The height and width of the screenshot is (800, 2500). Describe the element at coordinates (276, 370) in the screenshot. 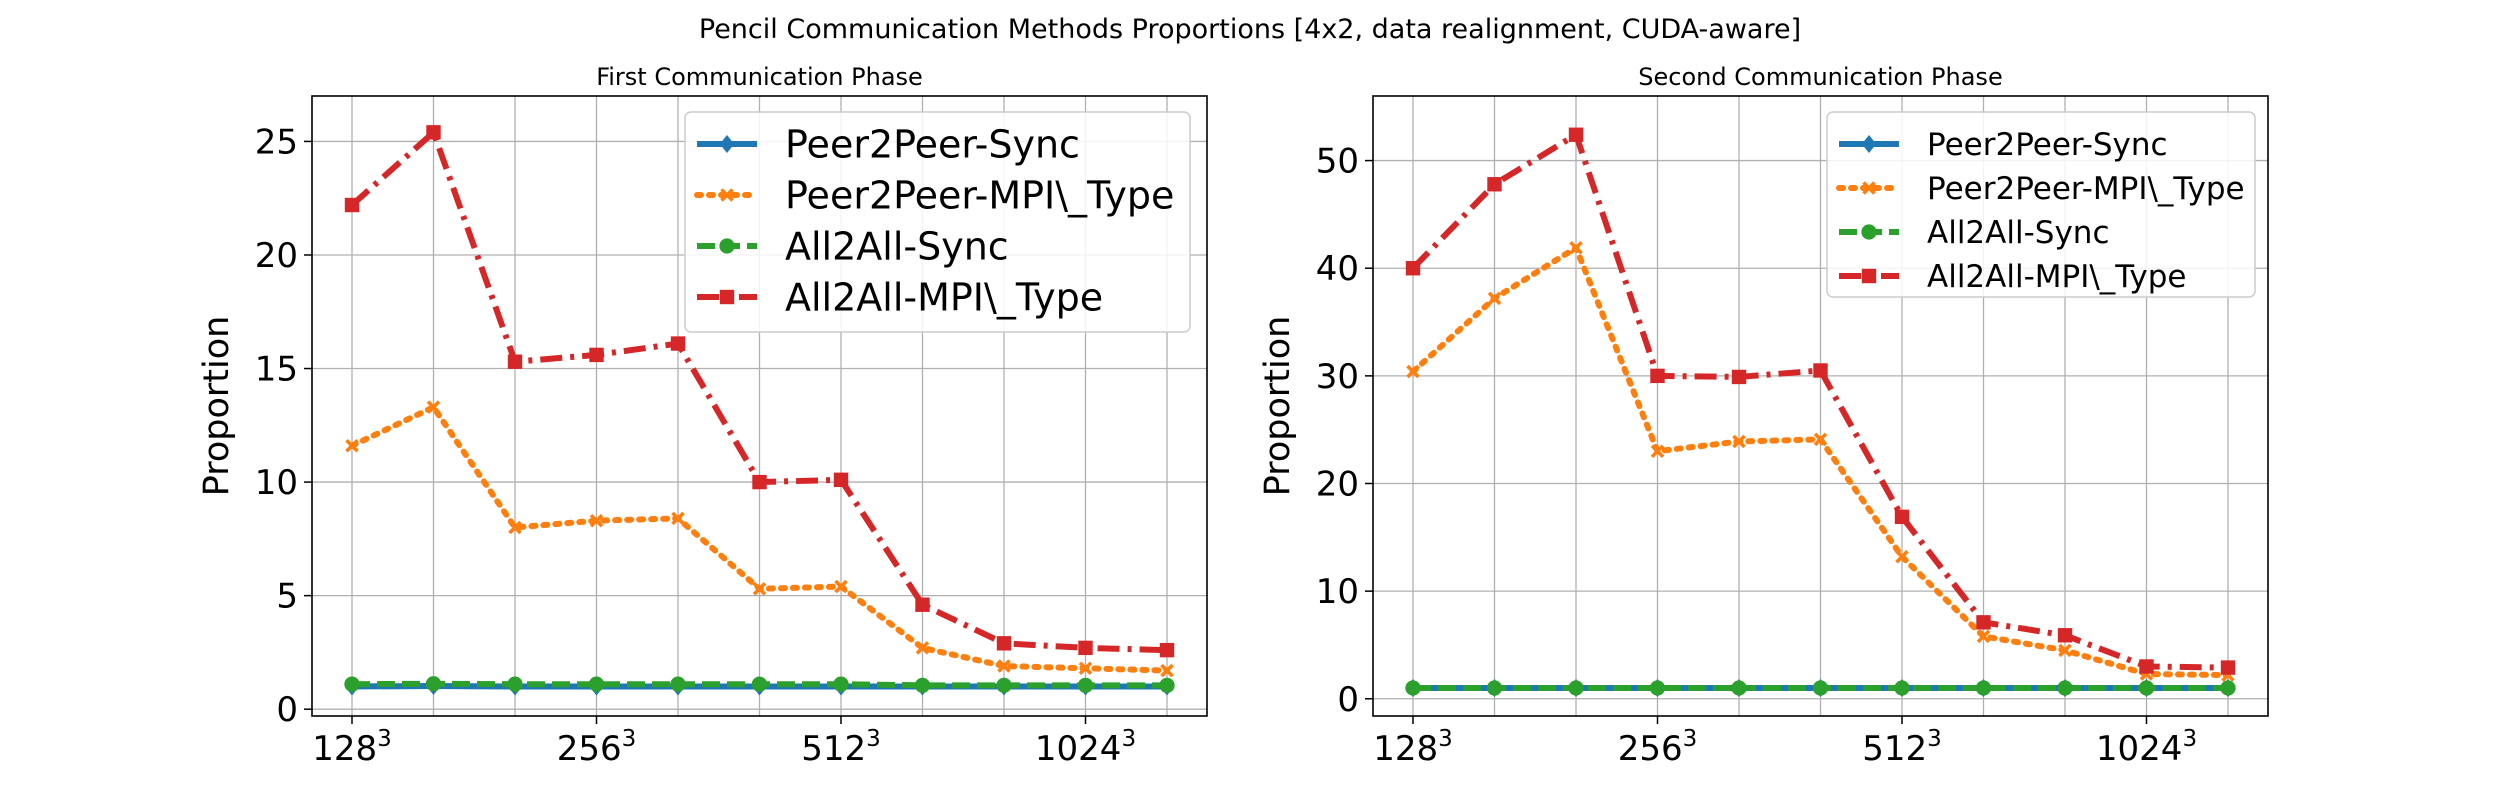

I see `y-tick-label: 15` at that location.